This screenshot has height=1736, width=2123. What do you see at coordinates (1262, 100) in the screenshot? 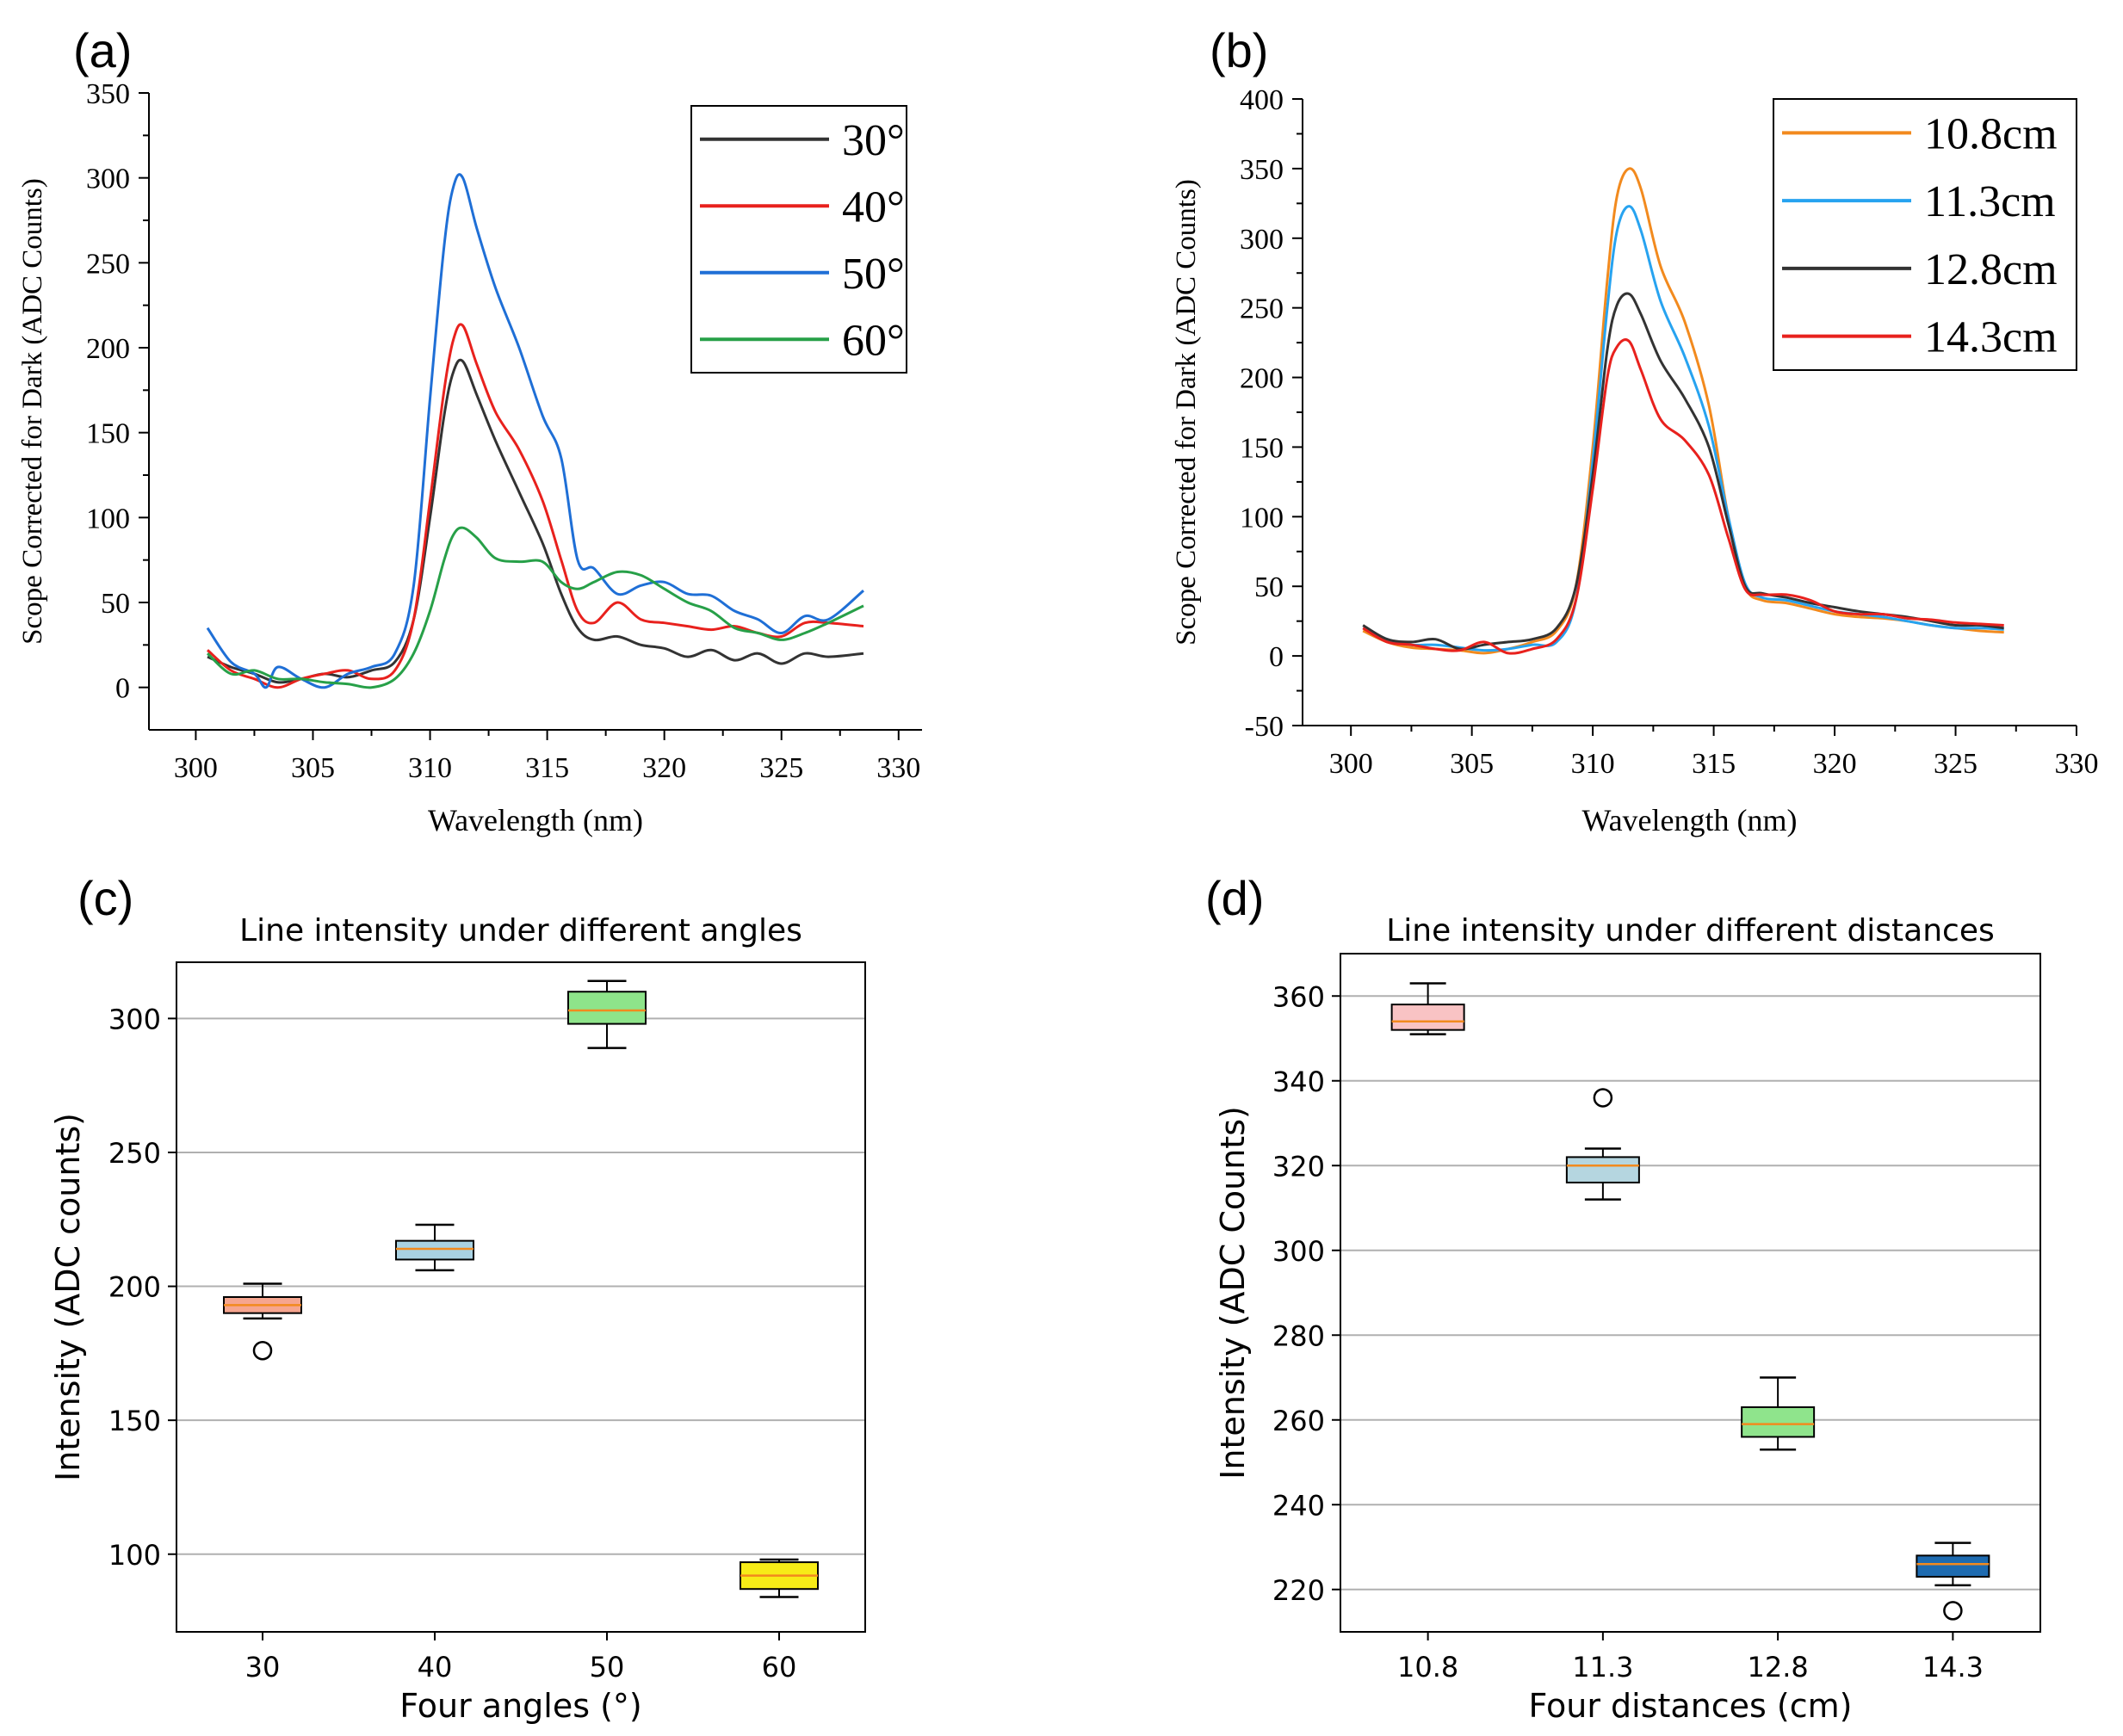
I see `y-tick-label: 400` at bounding box center [1262, 100].